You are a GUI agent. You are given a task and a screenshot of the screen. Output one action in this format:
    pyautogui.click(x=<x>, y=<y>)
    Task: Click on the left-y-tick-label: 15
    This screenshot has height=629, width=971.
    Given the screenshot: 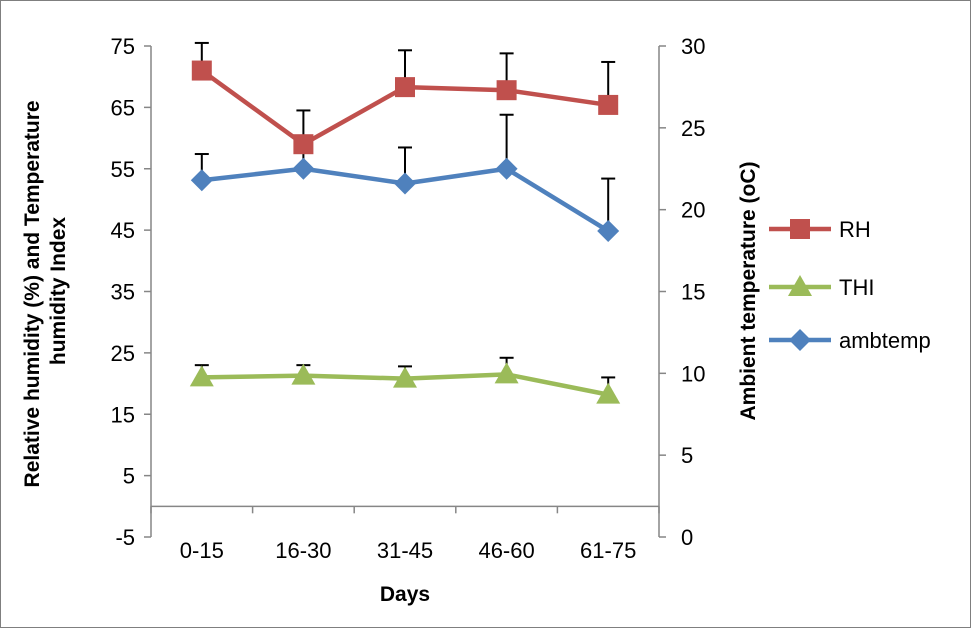 What is the action you would take?
    pyautogui.click(x=123, y=414)
    